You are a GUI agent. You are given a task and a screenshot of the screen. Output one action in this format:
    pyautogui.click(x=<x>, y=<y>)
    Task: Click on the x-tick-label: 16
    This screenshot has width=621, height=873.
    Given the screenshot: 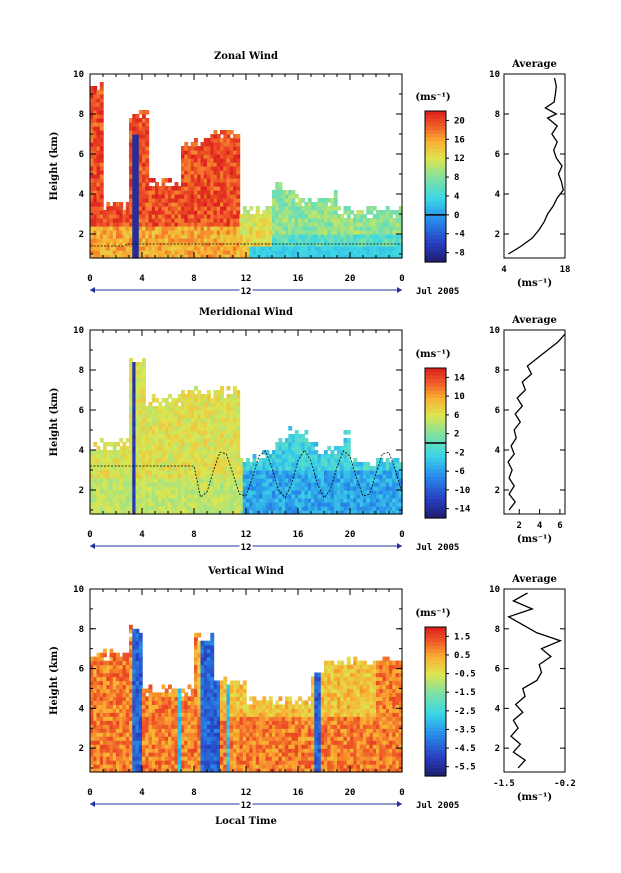 What is the action you would take?
    pyautogui.click(x=298, y=535)
    